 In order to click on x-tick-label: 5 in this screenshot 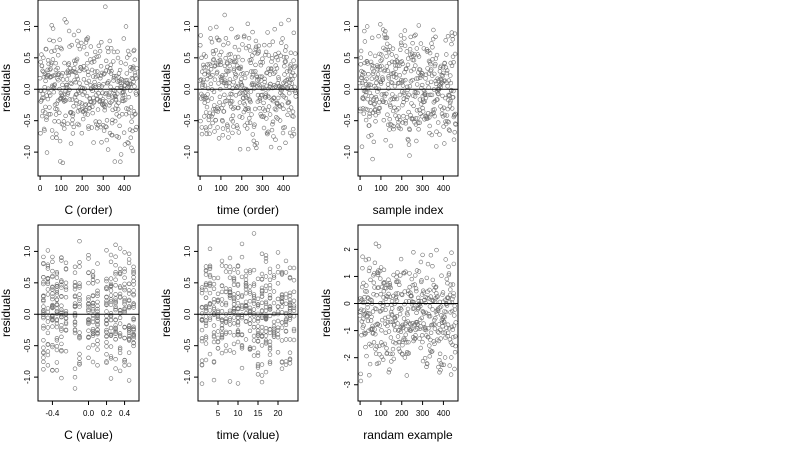, I will do `click(218, 413)`.